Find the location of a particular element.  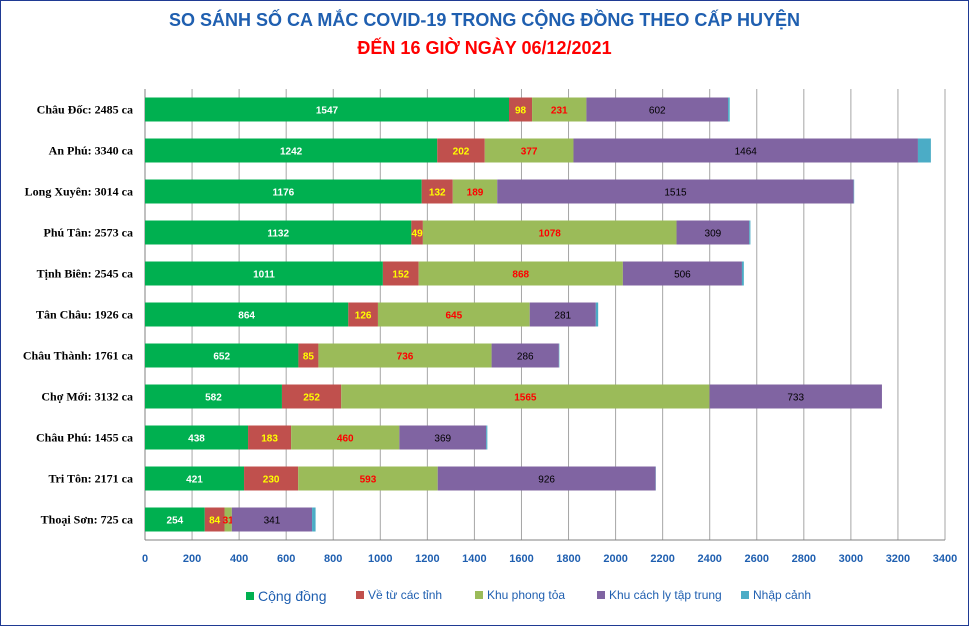

data-label: 202 is located at coordinates (461, 152).